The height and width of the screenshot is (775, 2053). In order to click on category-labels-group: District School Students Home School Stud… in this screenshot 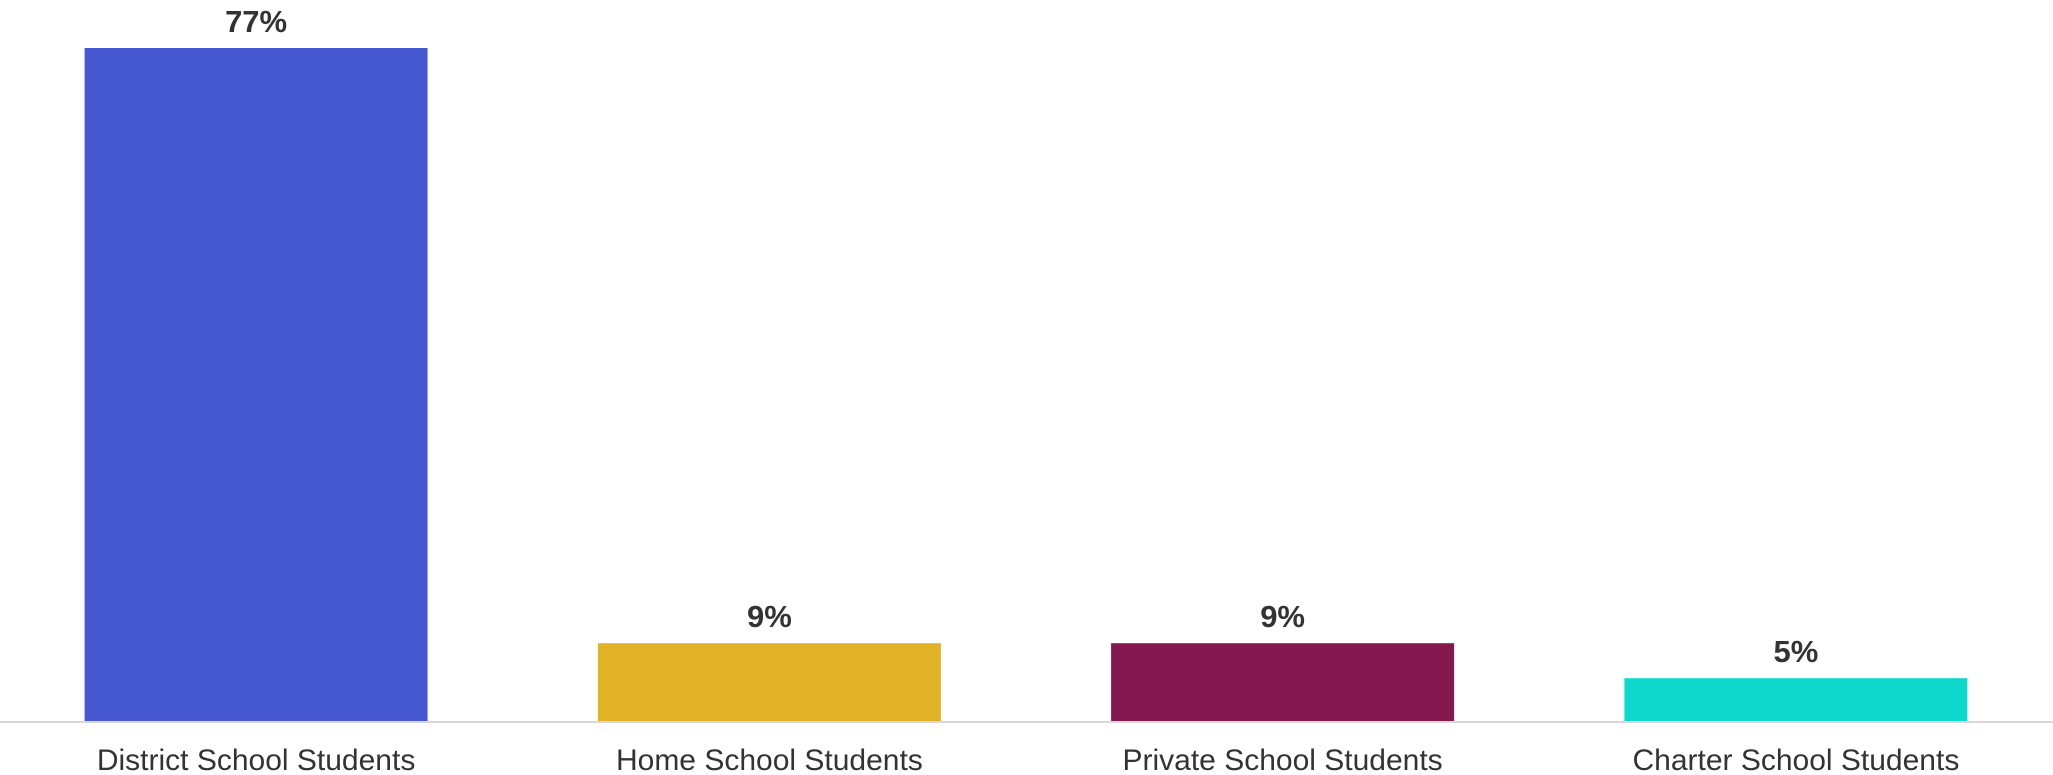, I will do `click(1028, 759)`.